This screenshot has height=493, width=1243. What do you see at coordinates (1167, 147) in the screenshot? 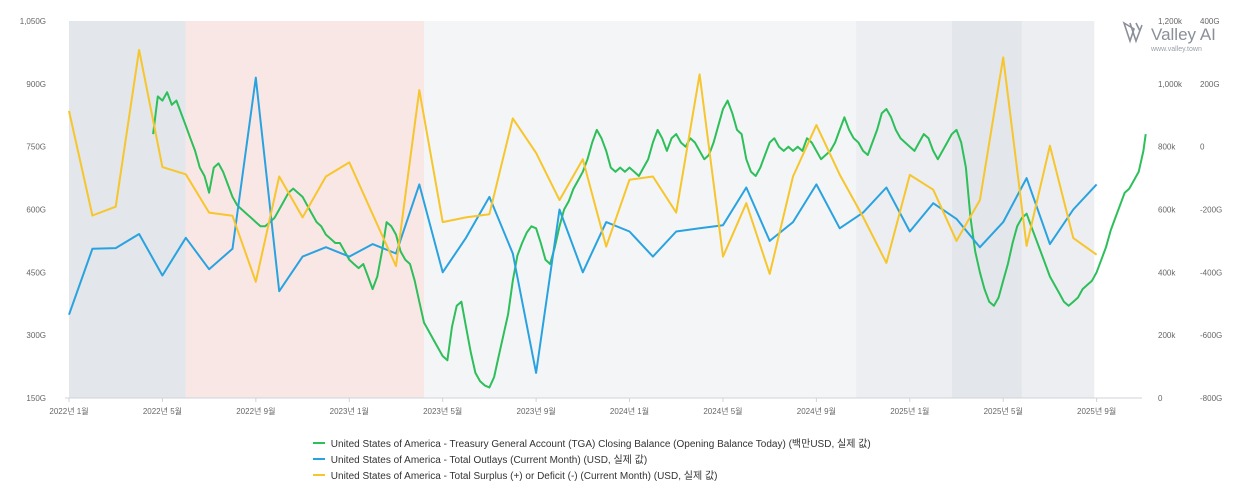
I see `y-right1-tick-label: 800k` at bounding box center [1167, 147].